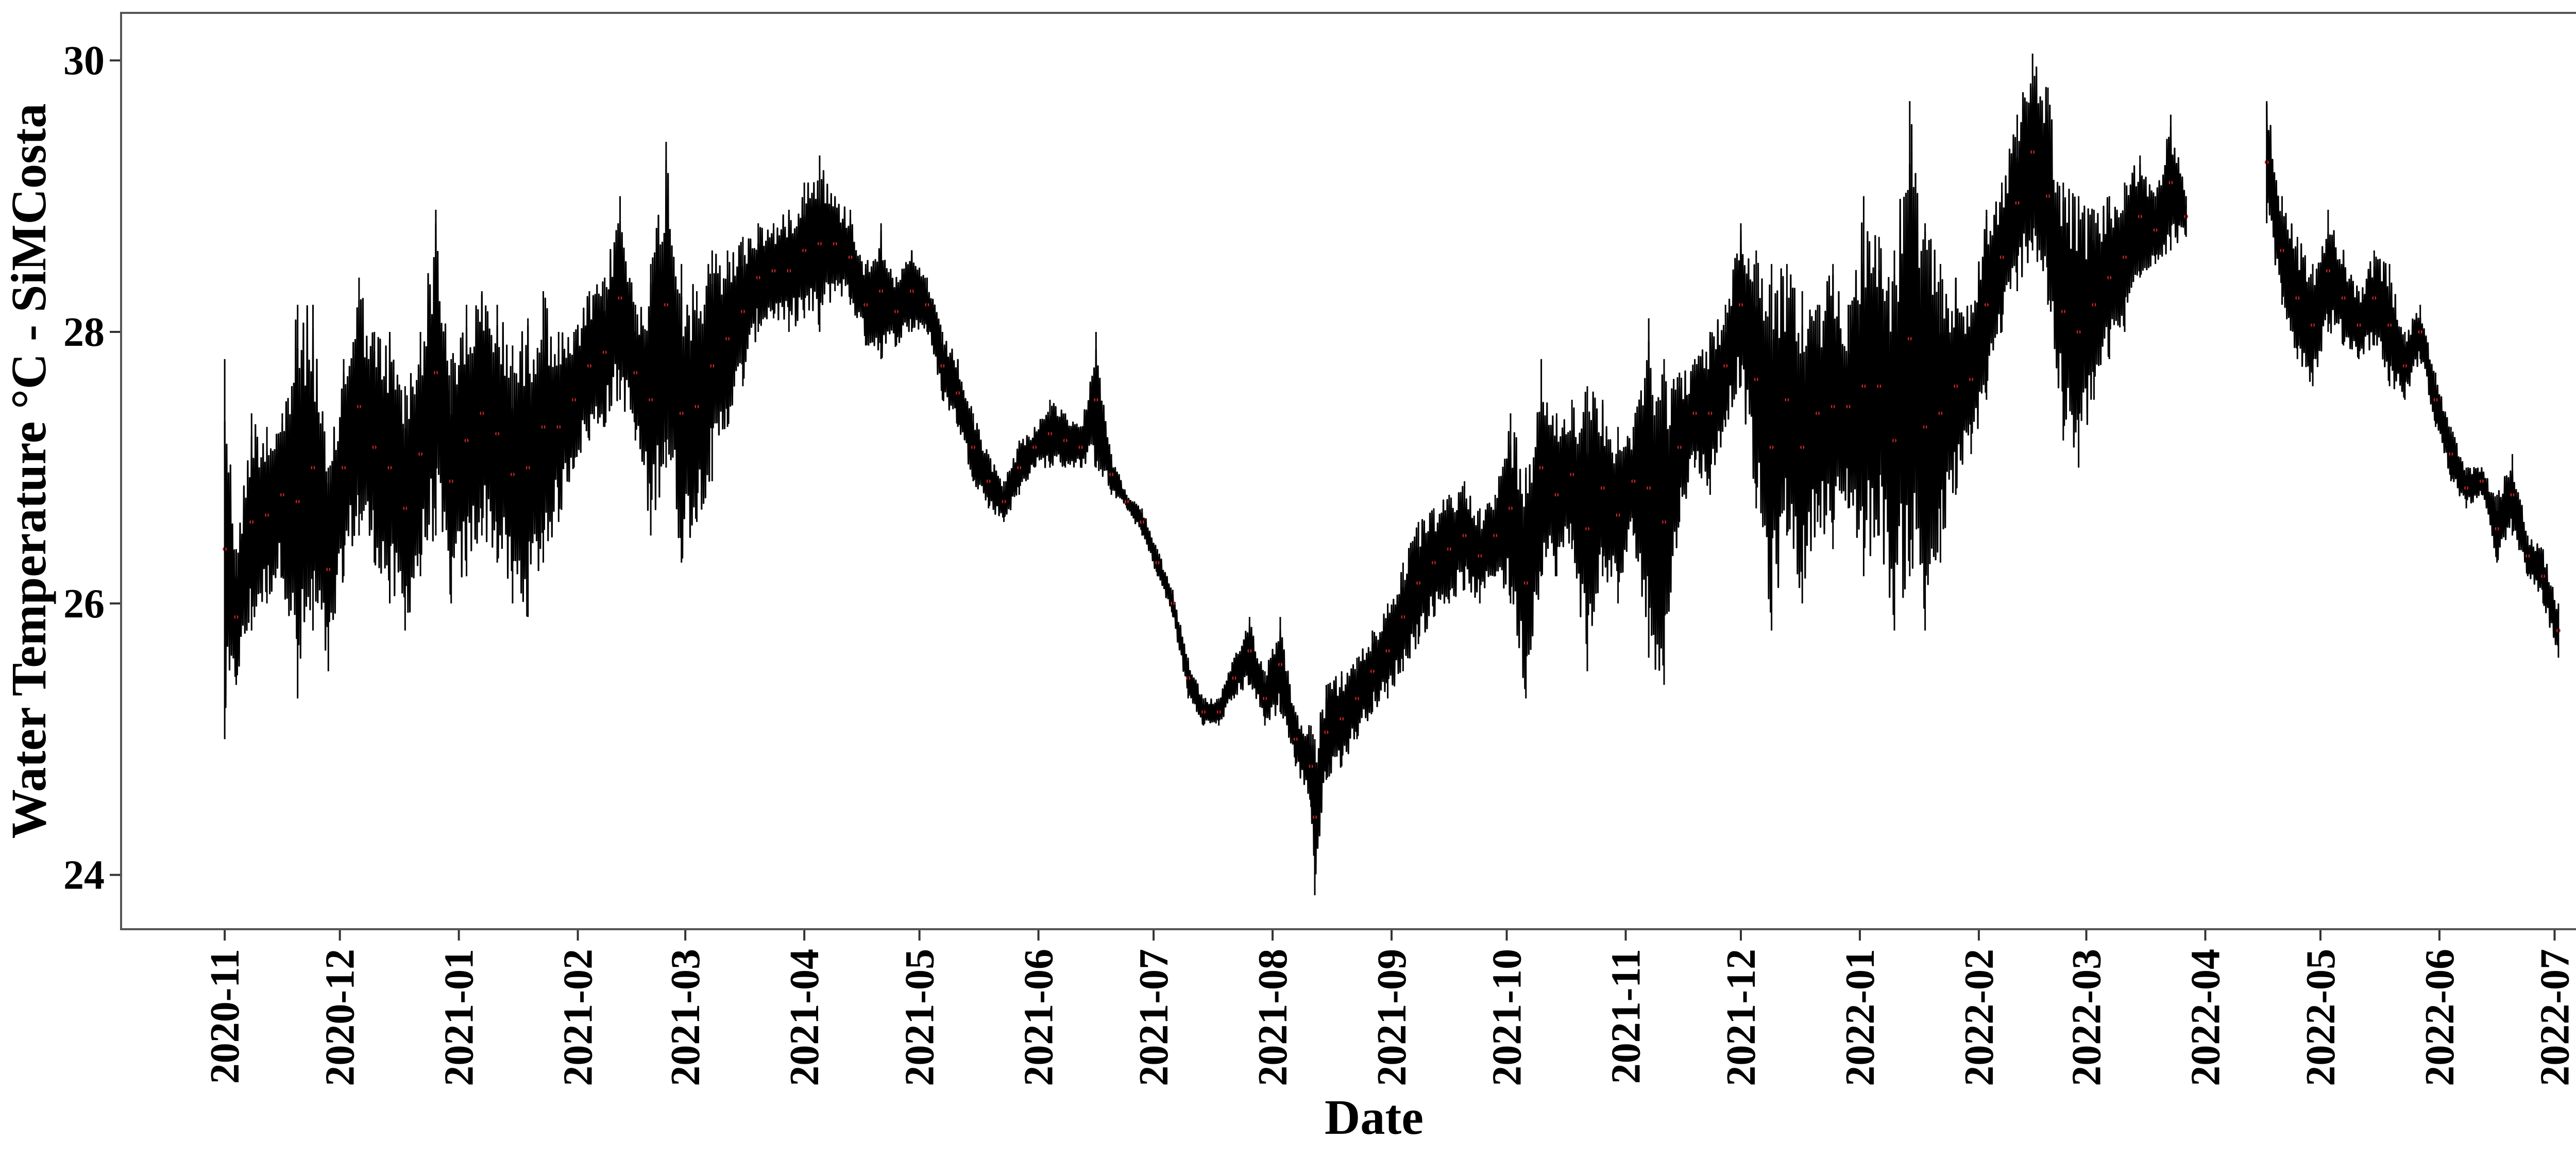  Describe the element at coordinates (1979, 1017) in the screenshot. I see `x-tick-label: 2022-02` at that location.